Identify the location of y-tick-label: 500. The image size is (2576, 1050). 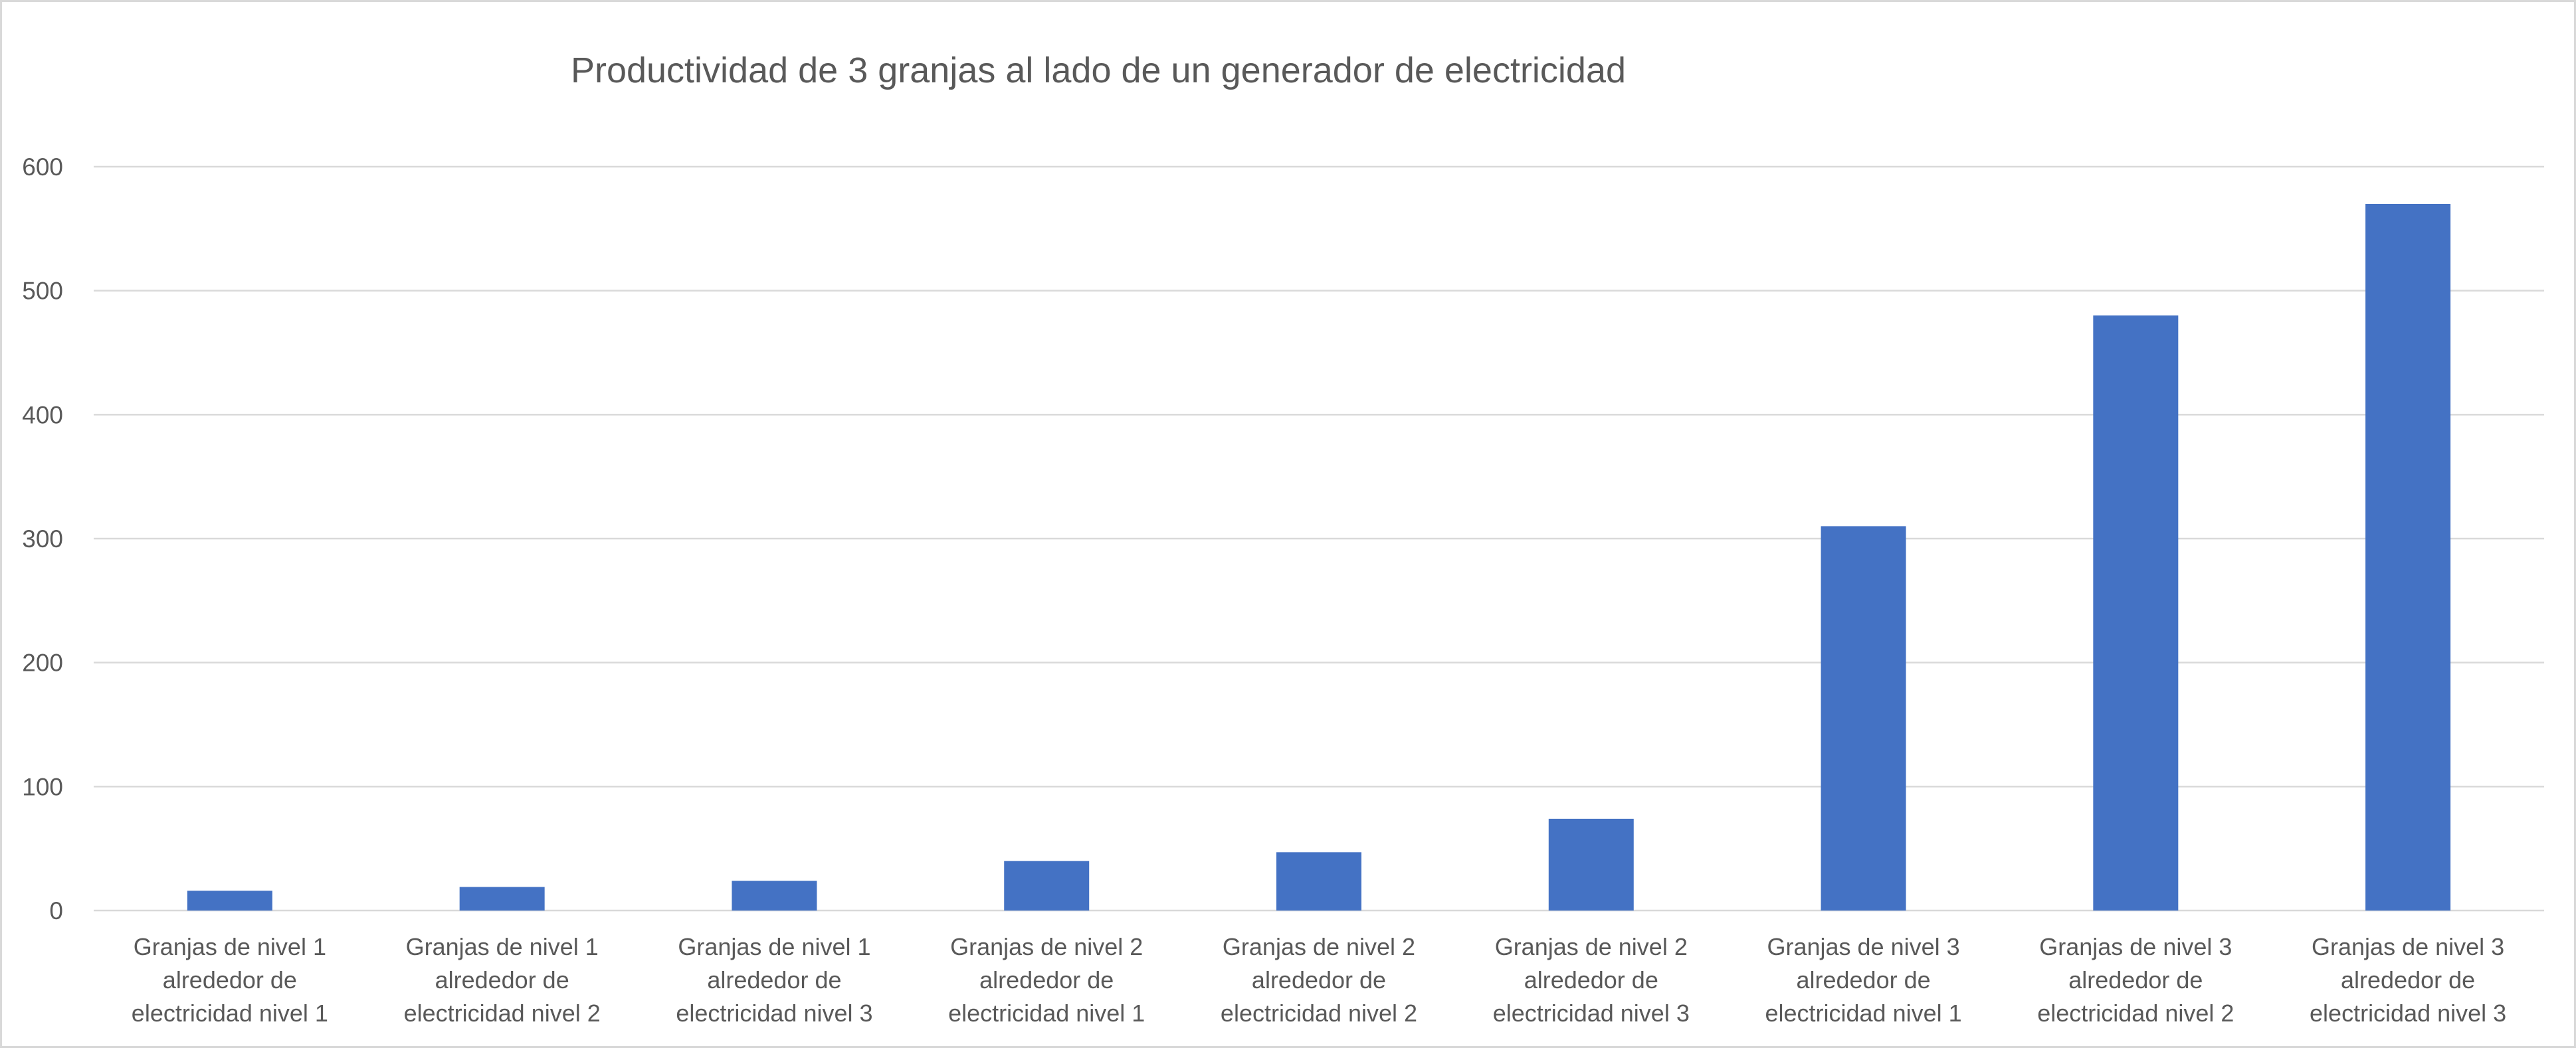
(42, 292).